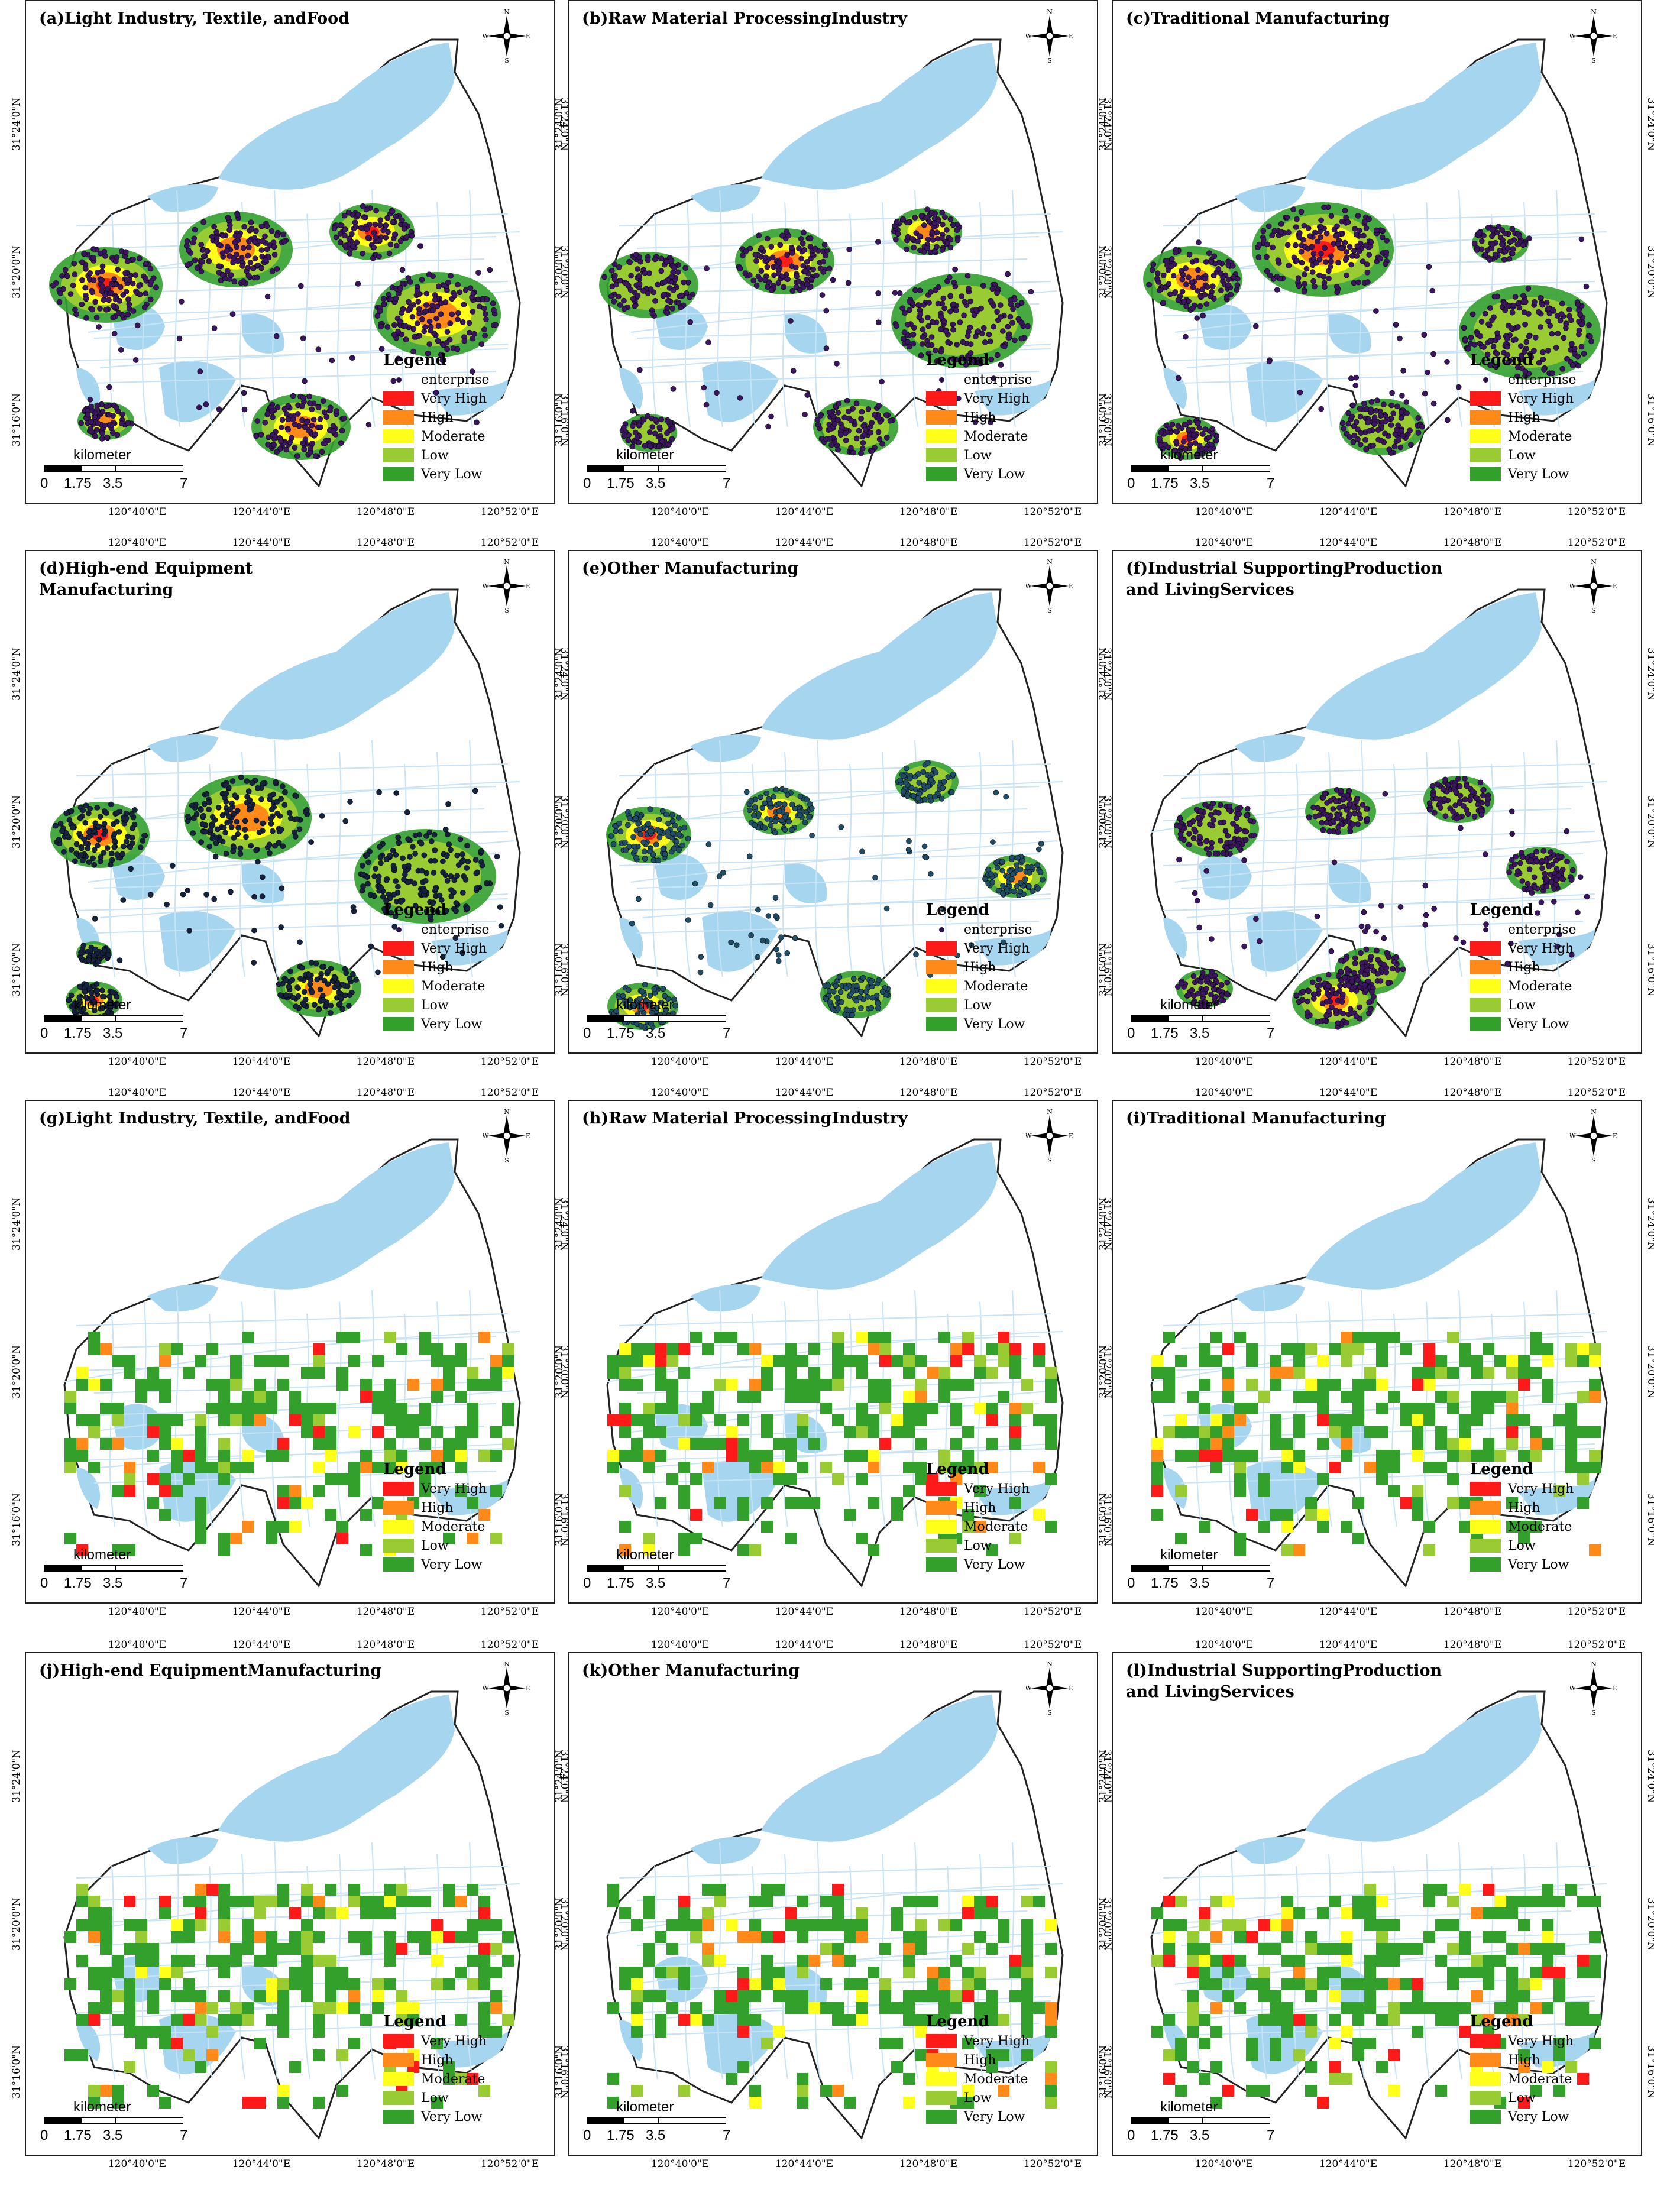  Describe the element at coordinates (1486, 380) in the screenshot. I see `enterprise-dot-icon` at that location.